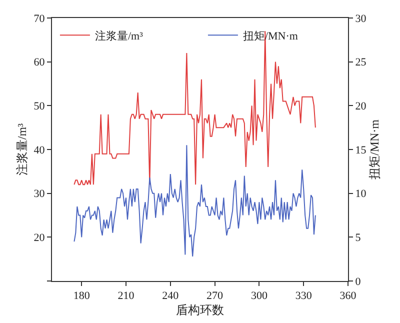 Image resolution: width=400 pixels, height=323 pixels. Describe the element at coordinates (119, 35) in the screenshot. I see `legend-label: 注浆量/m³` at that location.